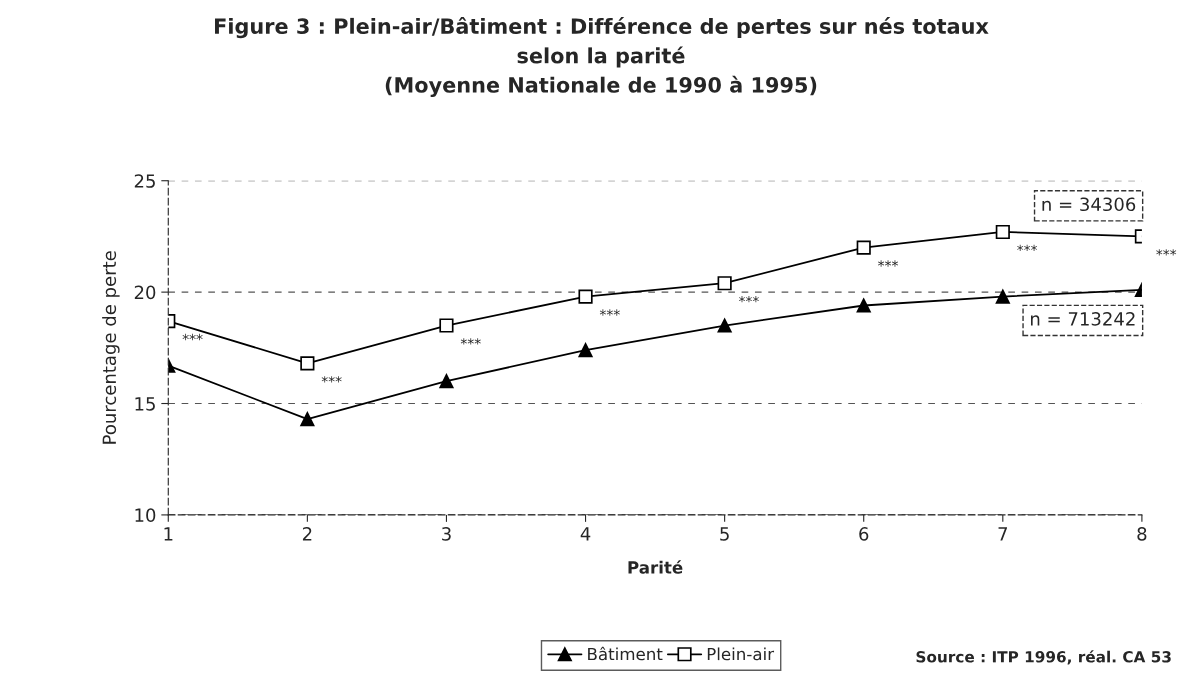  Describe the element at coordinates (144, 181) in the screenshot. I see `y-tick-label: 25` at that location.